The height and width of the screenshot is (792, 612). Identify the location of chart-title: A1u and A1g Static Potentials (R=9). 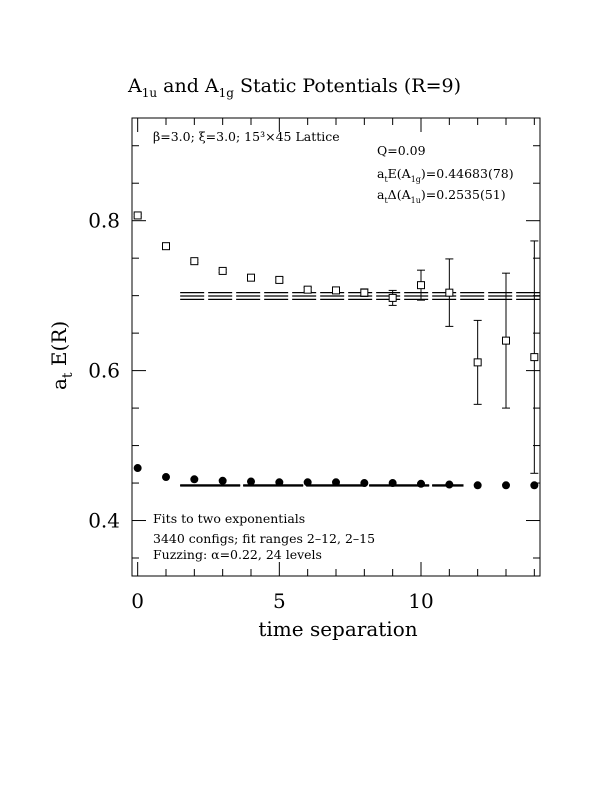
(294, 87).